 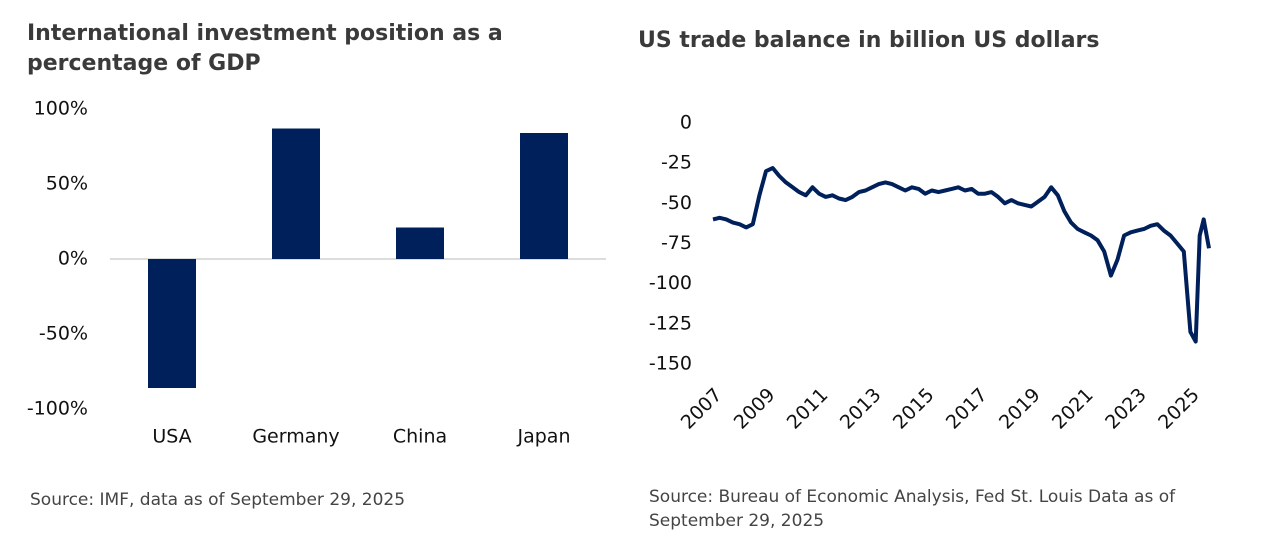 I want to click on y-tick-label: -125, so click(x=670, y=323).